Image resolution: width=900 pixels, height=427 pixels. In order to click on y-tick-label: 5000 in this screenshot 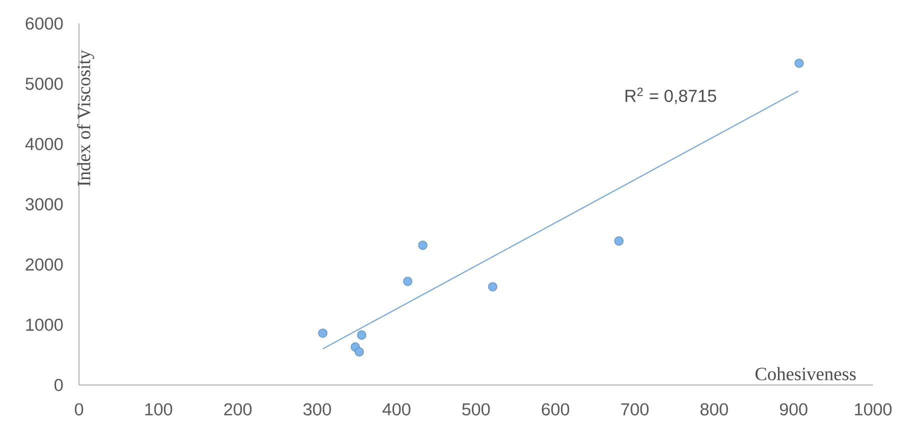, I will do `click(44, 84)`.